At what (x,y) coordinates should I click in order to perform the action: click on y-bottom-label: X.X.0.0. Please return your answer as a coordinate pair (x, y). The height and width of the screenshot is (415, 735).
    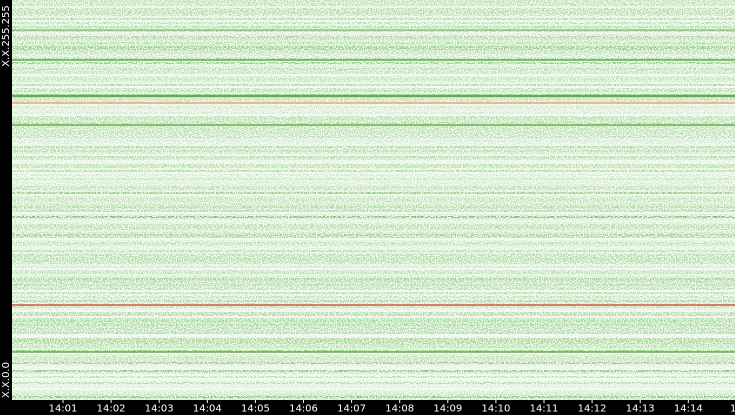
    Looking at the image, I should click on (6, 380).